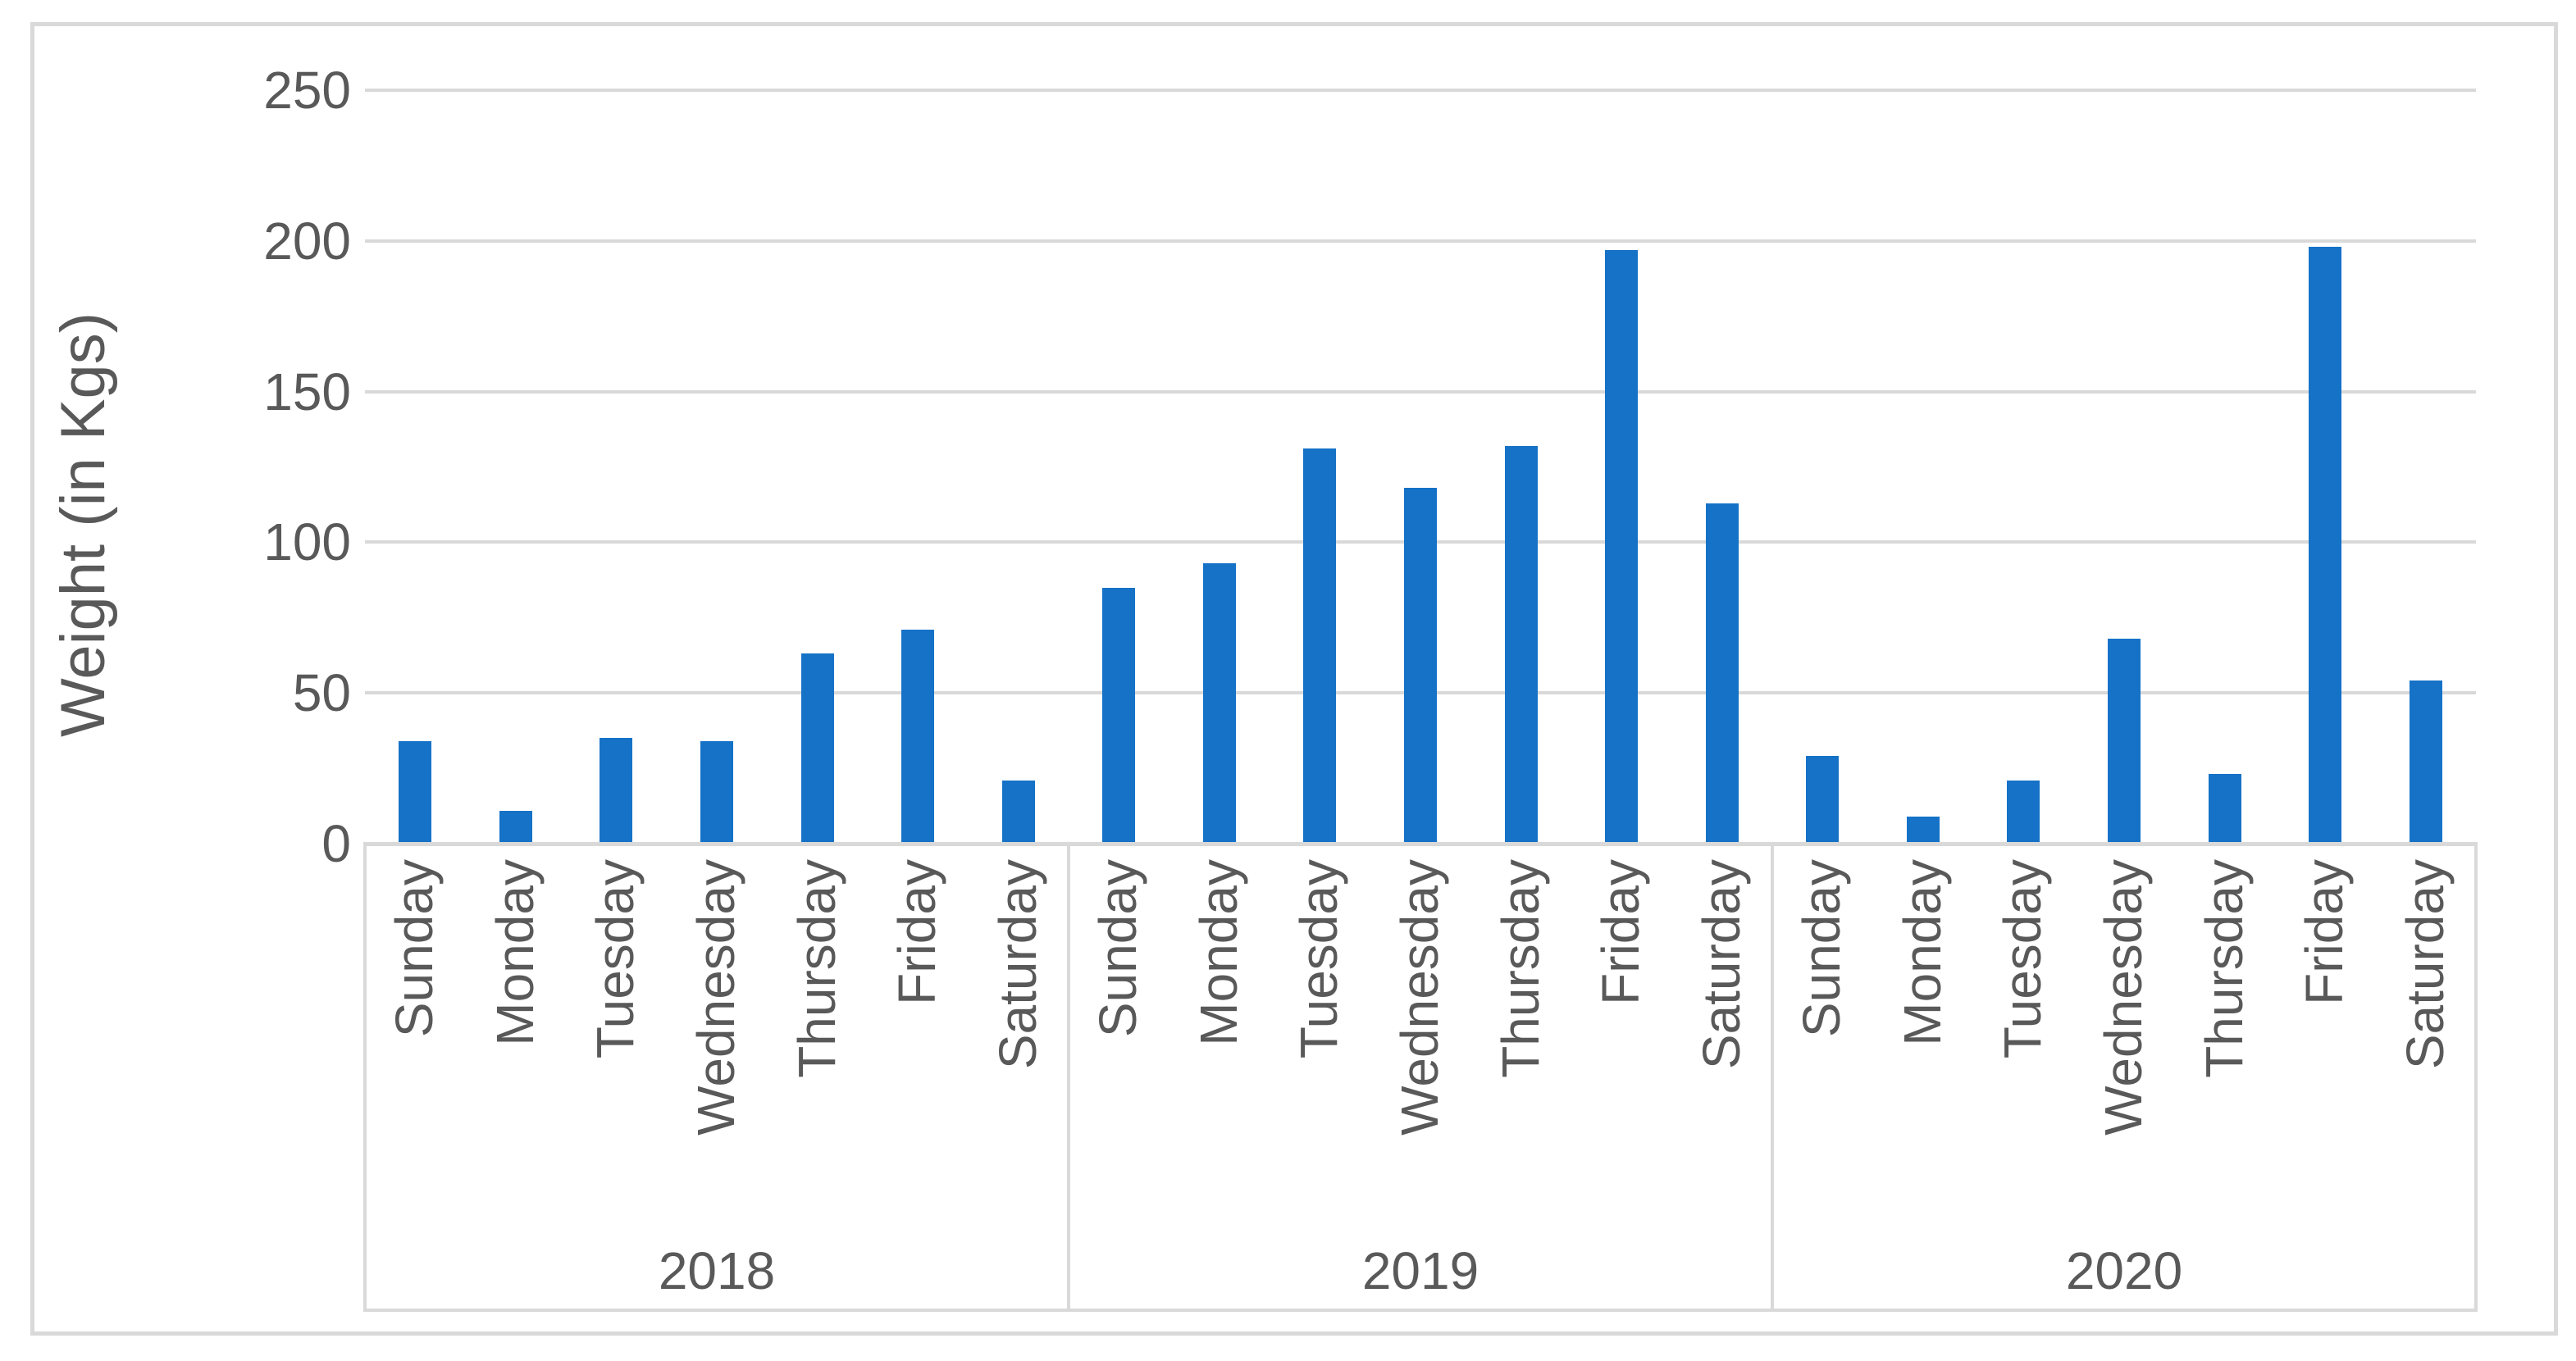 This screenshot has width=2576, height=1361. Describe the element at coordinates (2425, 762) in the screenshot. I see `bar-2020-saturday` at that location.